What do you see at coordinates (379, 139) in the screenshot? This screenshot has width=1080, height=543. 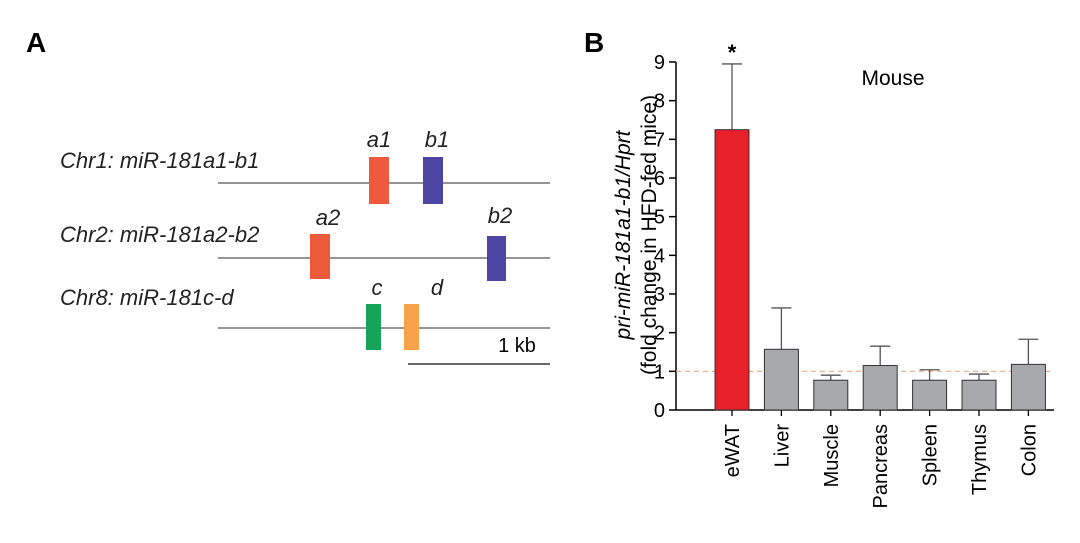 I see `gene-label-a1: a1` at bounding box center [379, 139].